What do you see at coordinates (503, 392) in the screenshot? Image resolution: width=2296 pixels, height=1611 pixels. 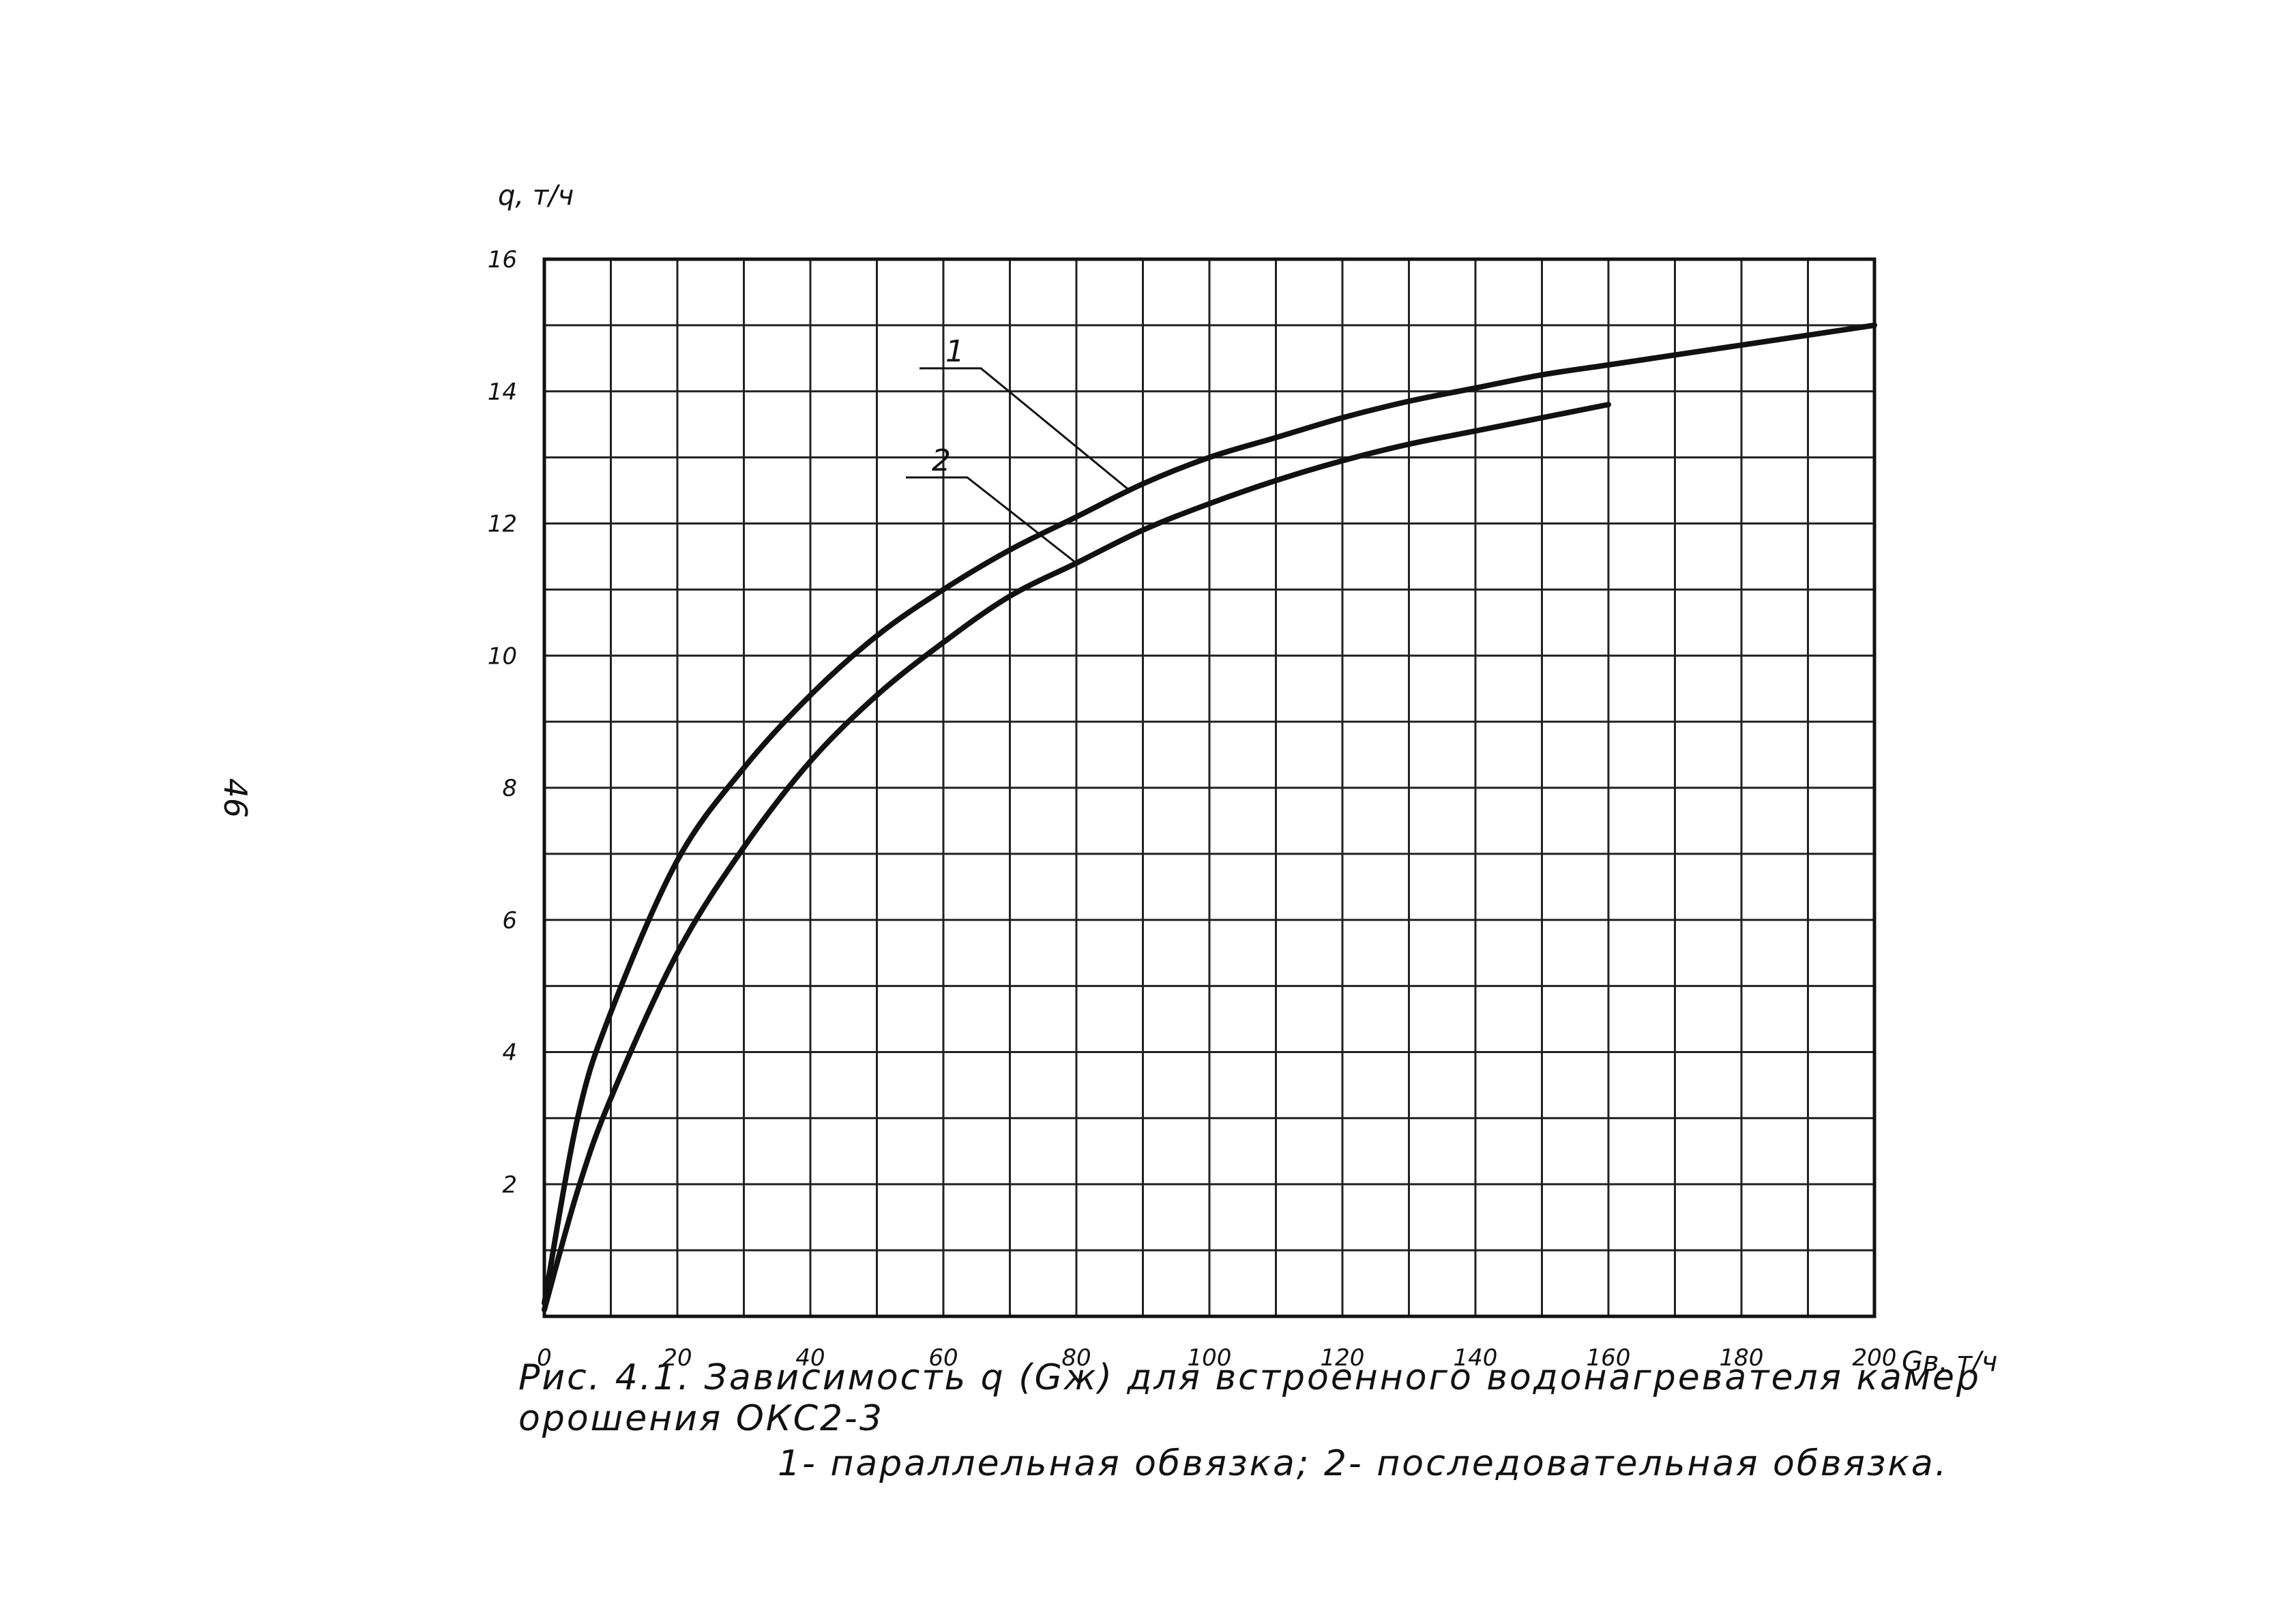 I see `y-tick-label: 14` at bounding box center [503, 392].